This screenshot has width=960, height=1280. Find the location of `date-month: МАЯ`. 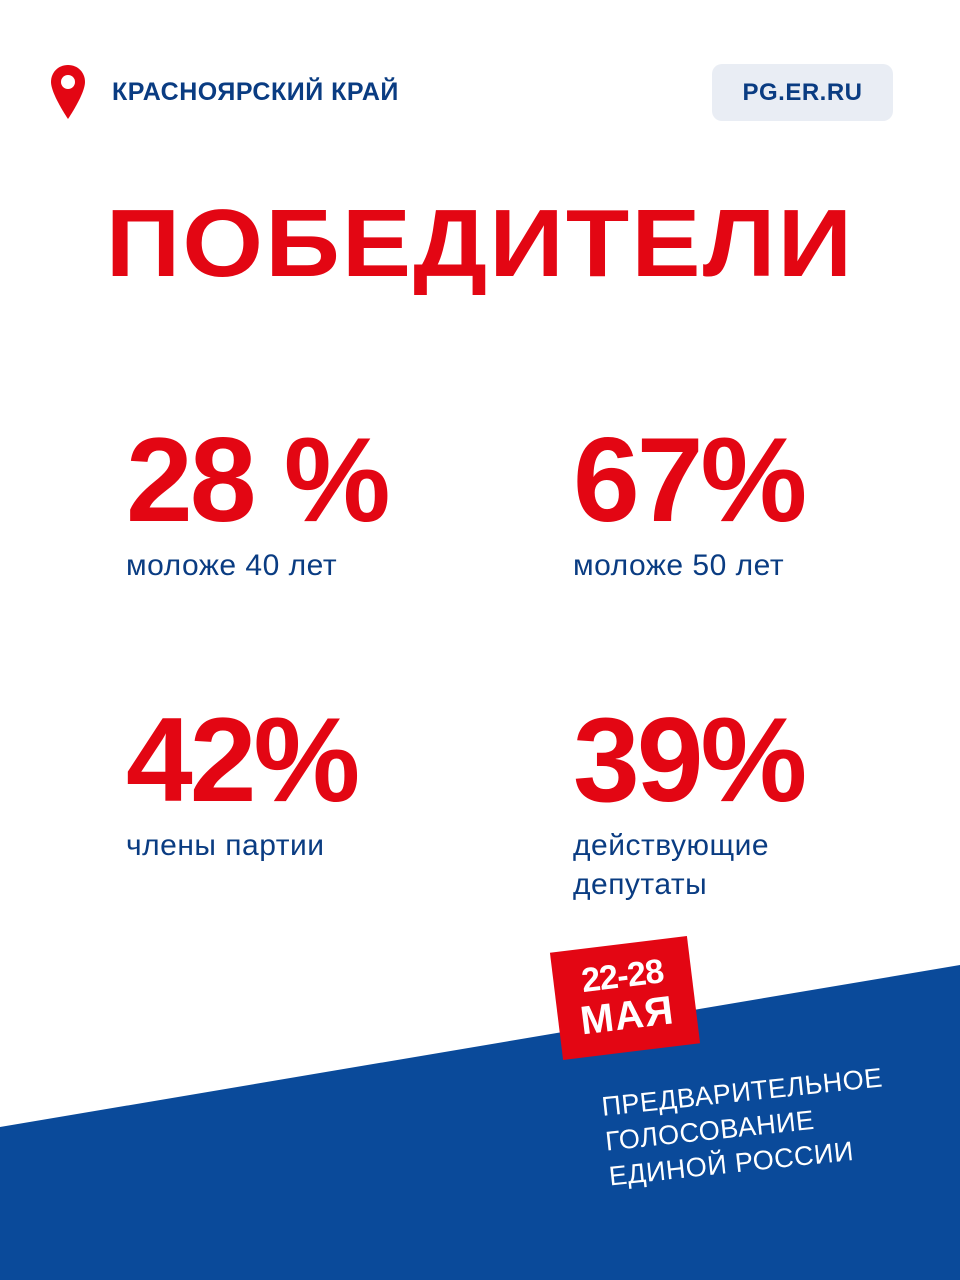

date-month: МАЯ is located at coordinates (627, 1016).